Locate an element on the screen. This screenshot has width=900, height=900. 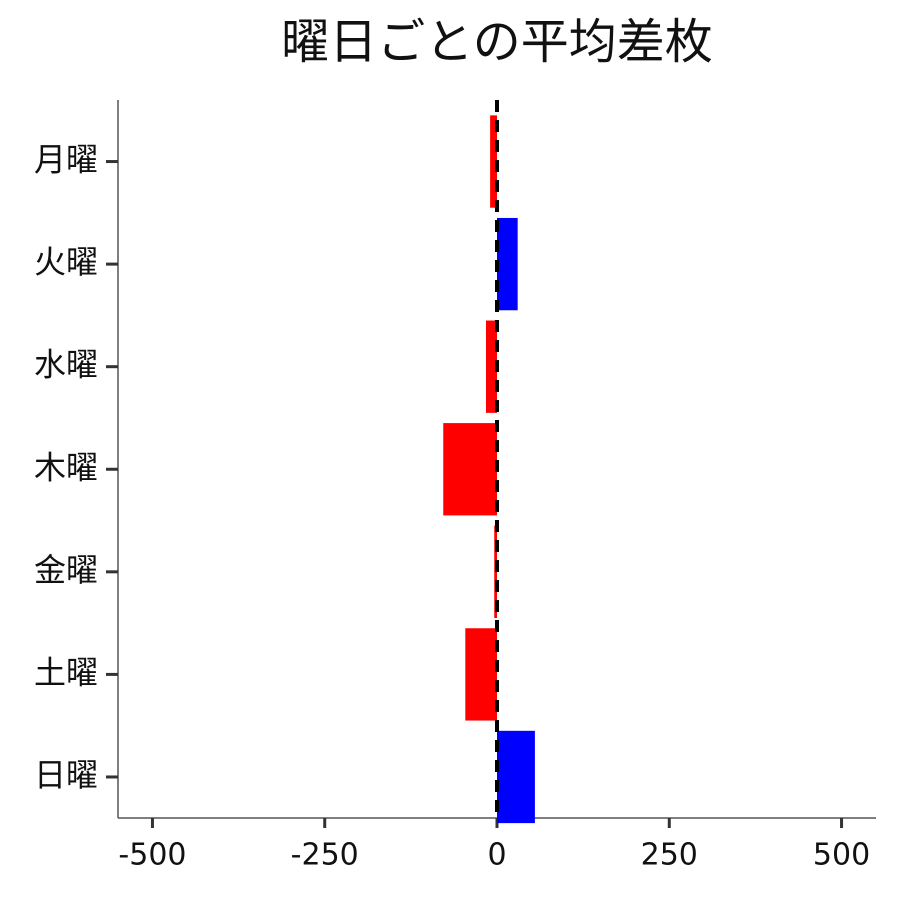
y-tick-label: 土曜 is located at coordinates (66, 672).